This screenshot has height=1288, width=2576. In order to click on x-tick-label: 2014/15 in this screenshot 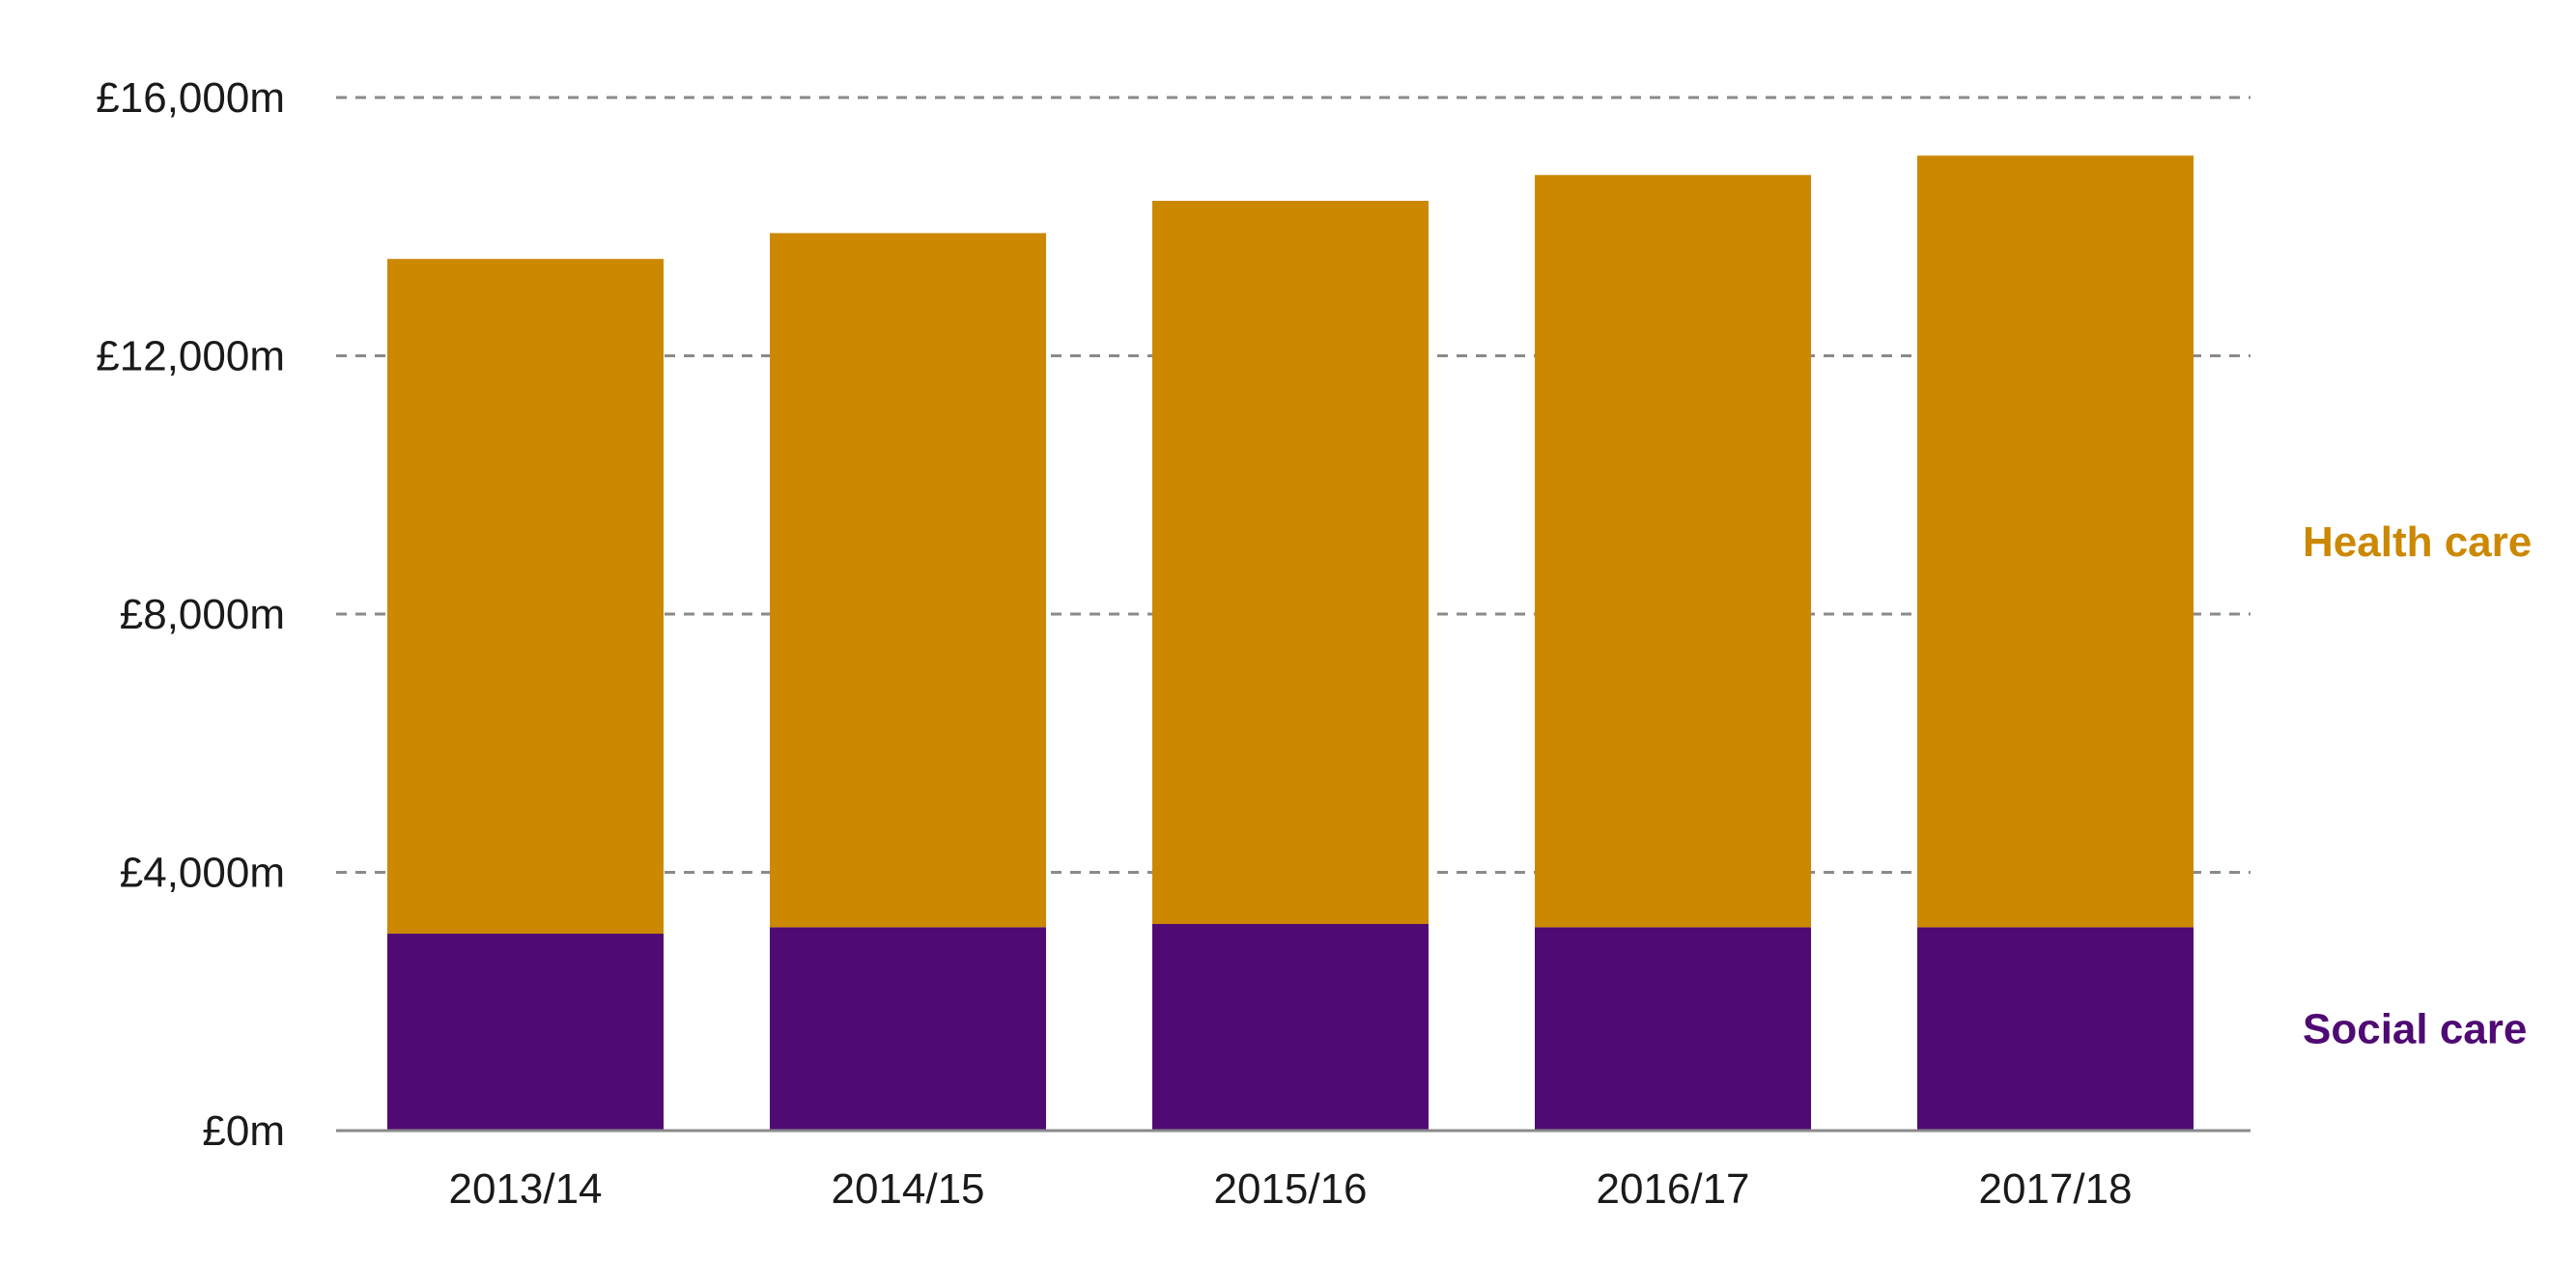, I will do `click(907, 1189)`.